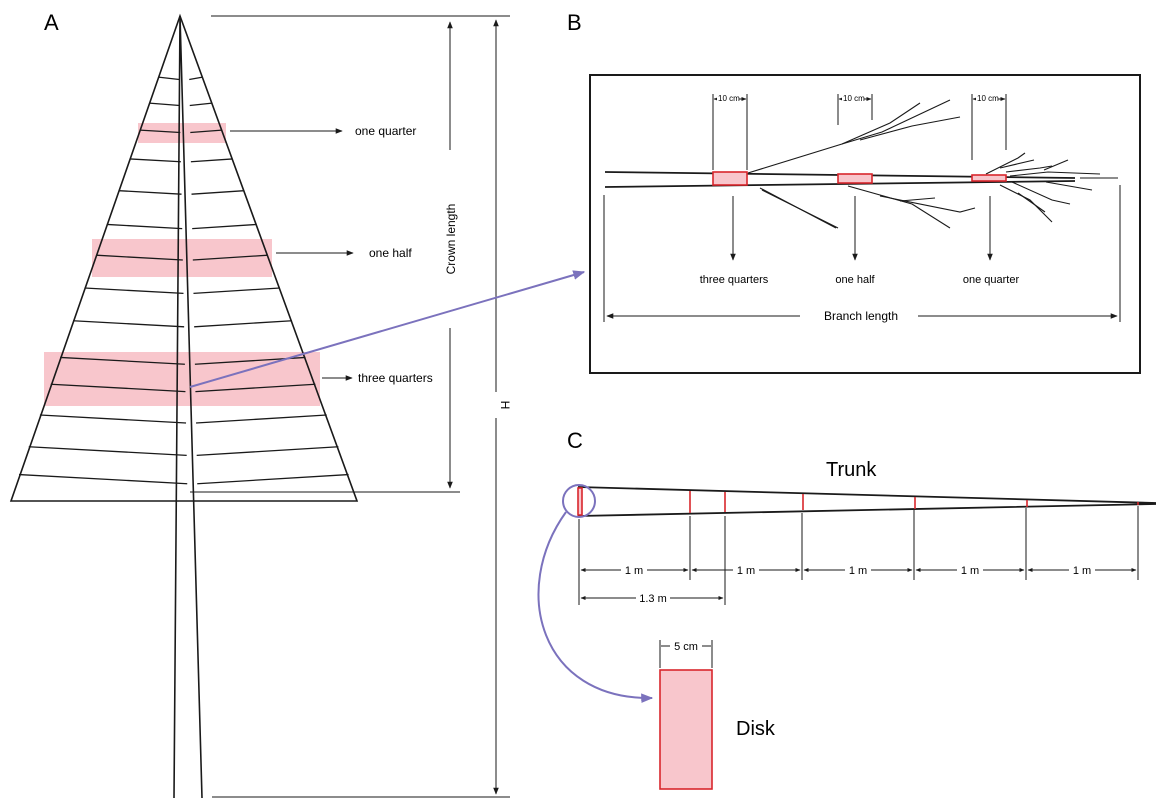  What do you see at coordinates (686, 729) in the screenshot?
I see `disk-sample` at bounding box center [686, 729].